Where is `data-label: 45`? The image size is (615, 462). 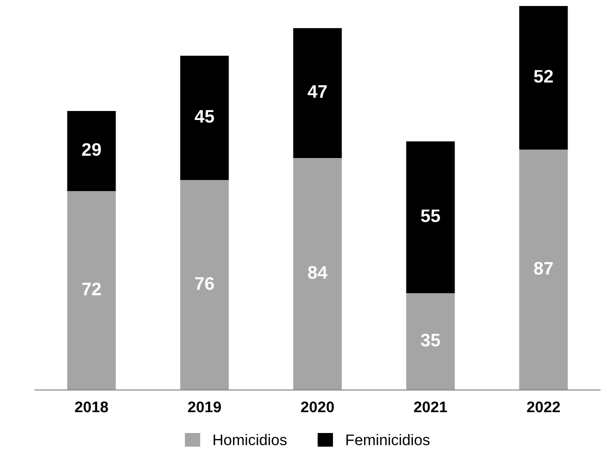
data-label: 45 is located at coordinates (204, 116).